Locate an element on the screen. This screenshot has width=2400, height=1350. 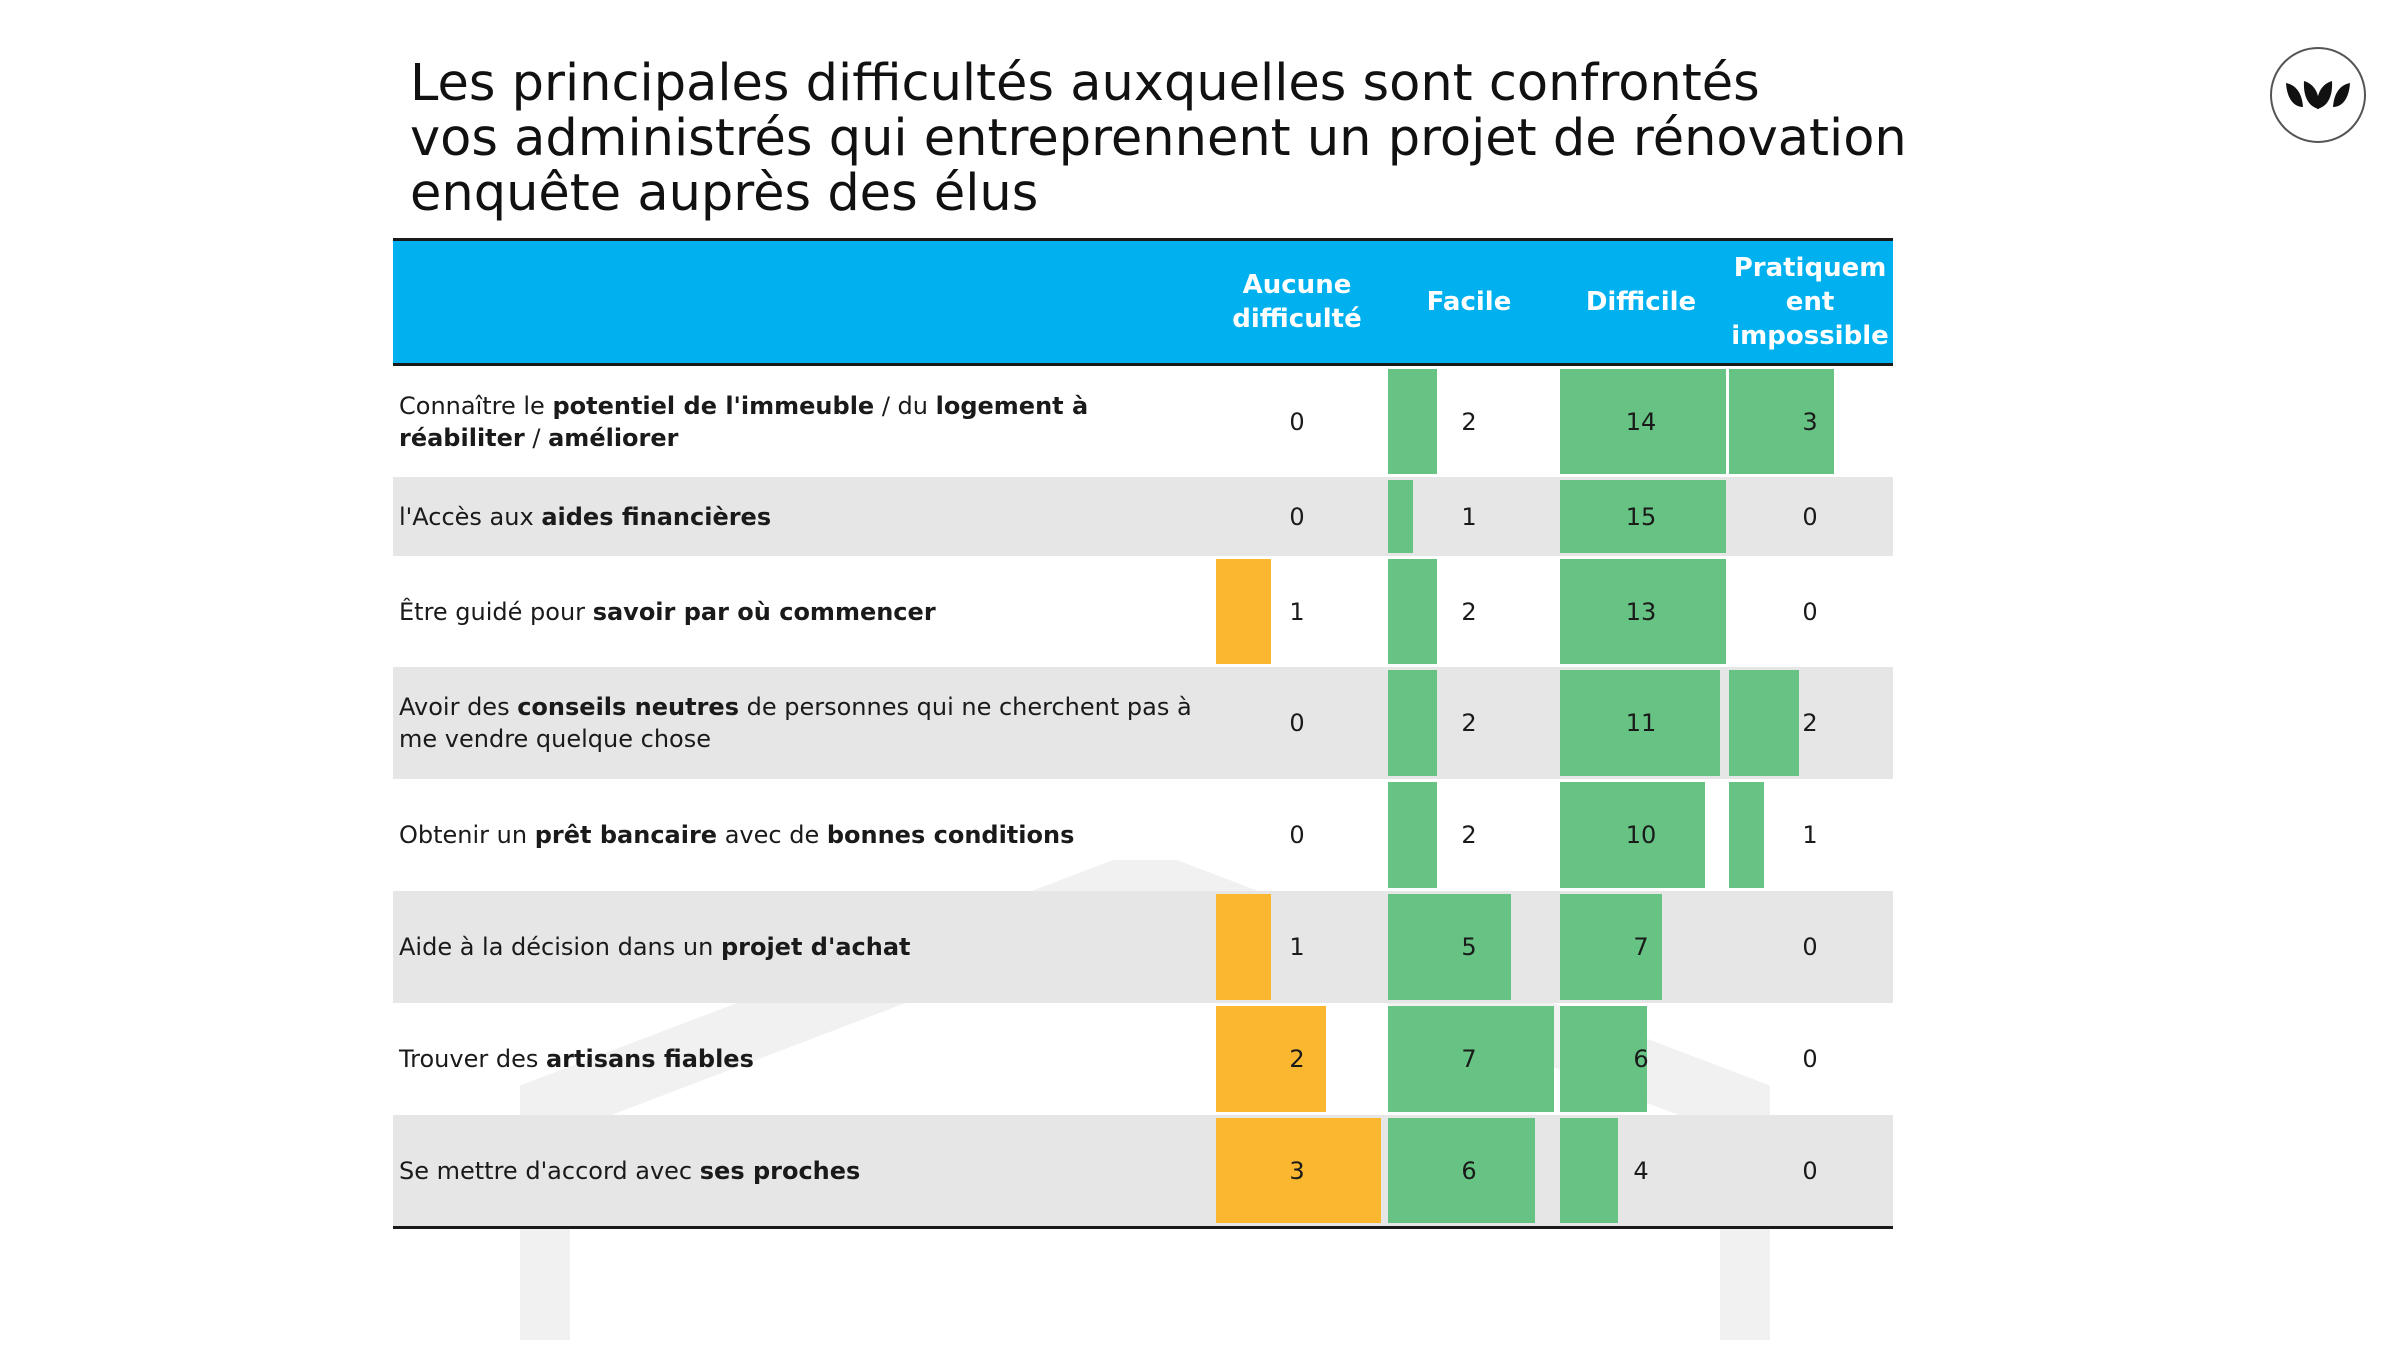
value-difficile: 4 is located at coordinates (1641, 1170).